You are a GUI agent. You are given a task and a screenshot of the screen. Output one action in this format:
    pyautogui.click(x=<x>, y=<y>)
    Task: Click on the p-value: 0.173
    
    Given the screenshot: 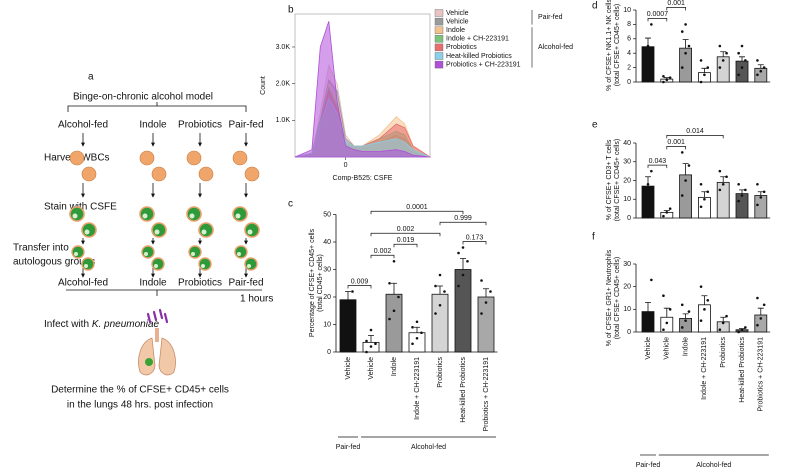 What is the action you would take?
    pyautogui.click(x=475, y=237)
    